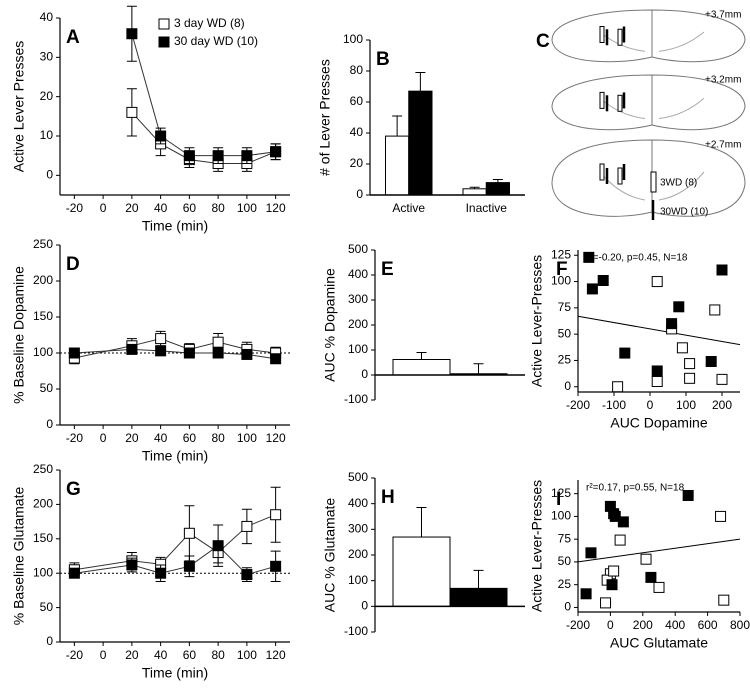  I want to click on y-tick-label: 60, so click(357, 101).